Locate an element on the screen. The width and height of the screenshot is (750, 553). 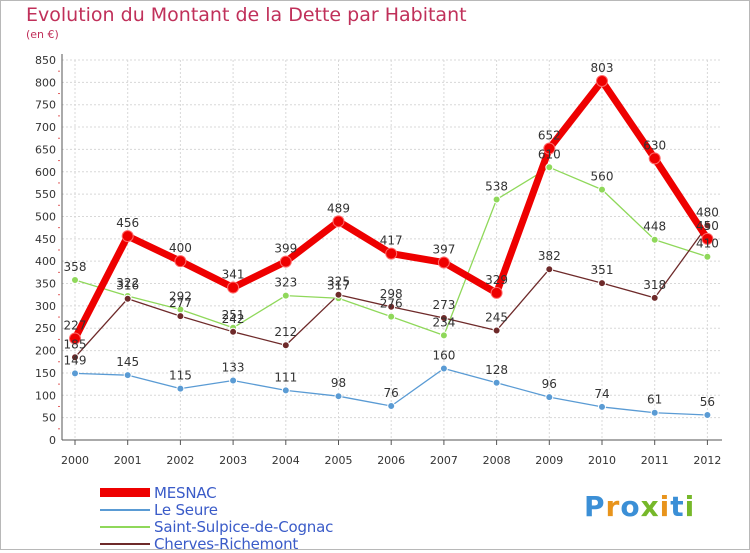
data-label: 145 is located at coordinates (127, 362).